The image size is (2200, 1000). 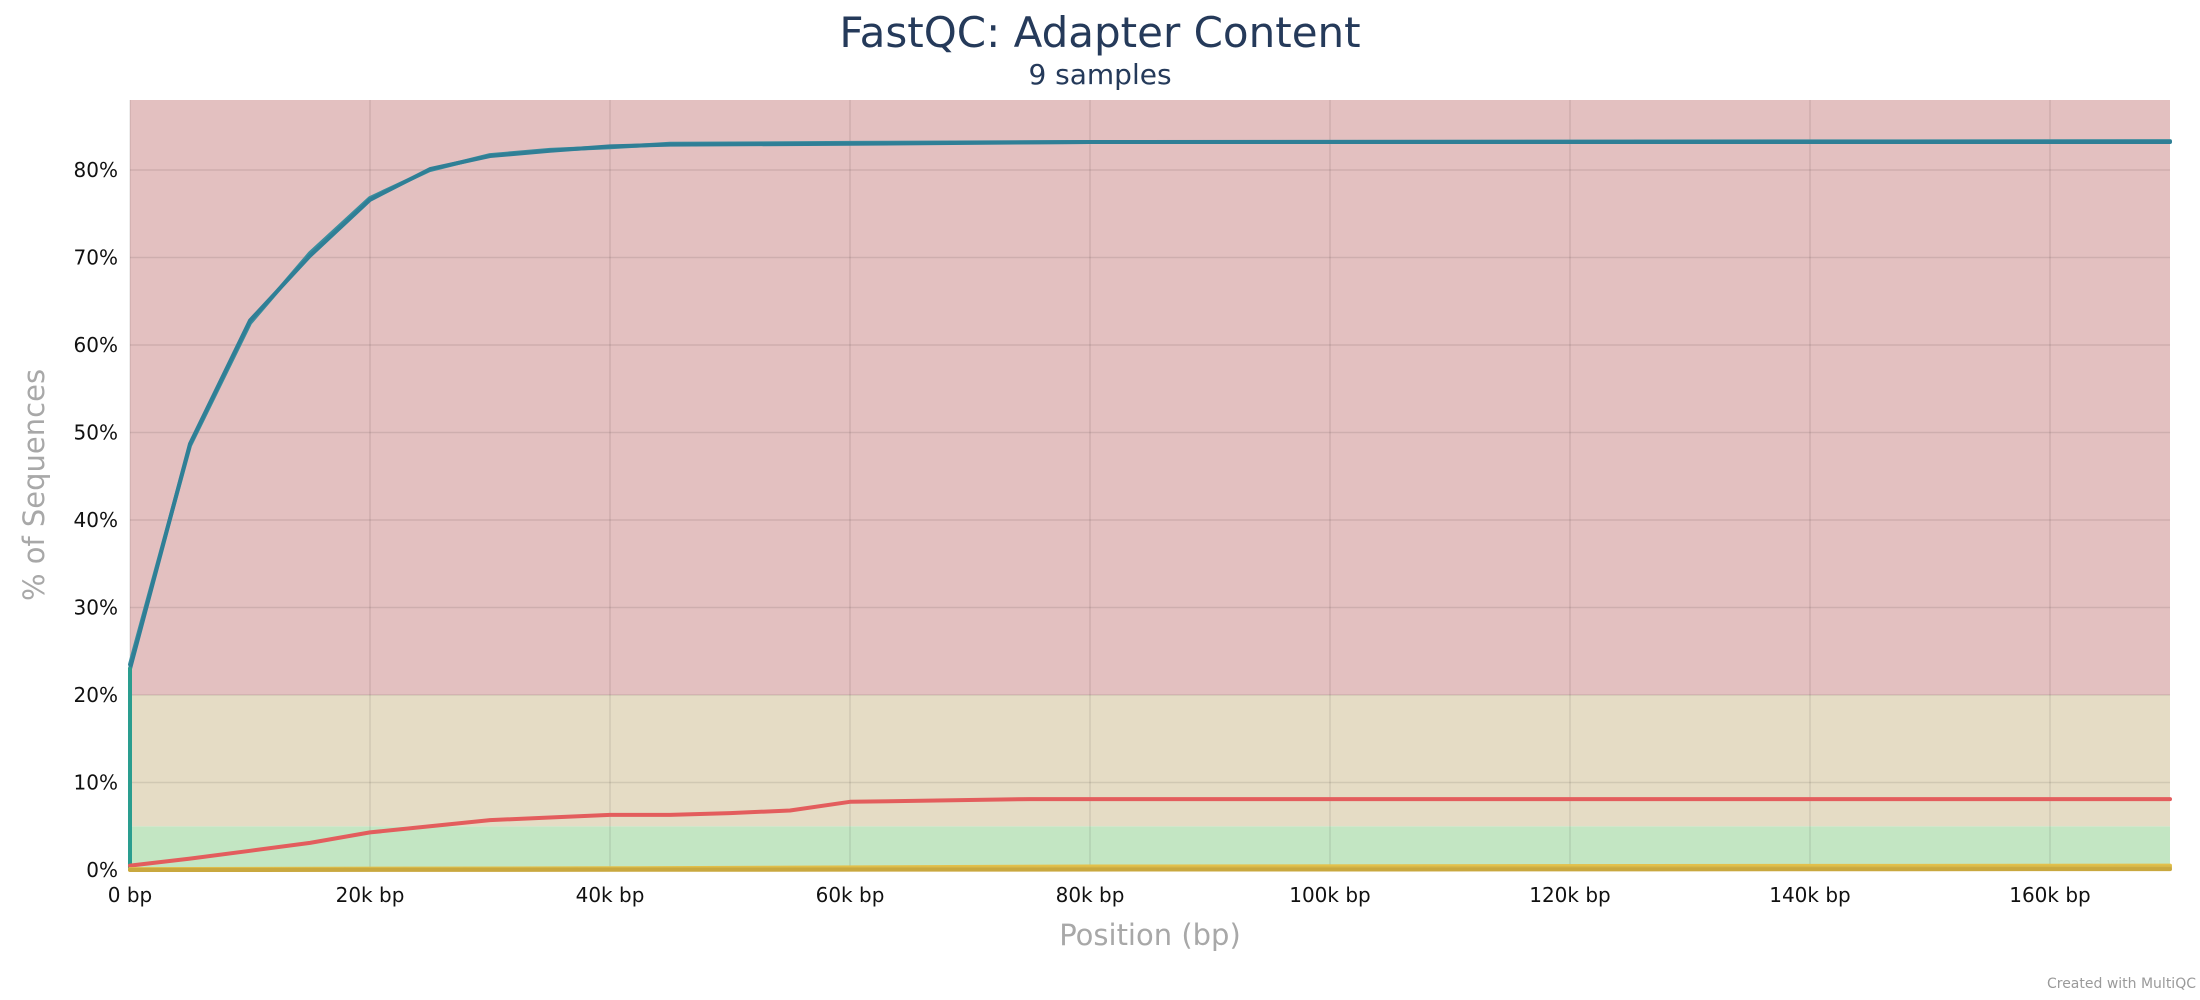 What do you see at coordinates (96, 258) in the screenshot?
I see `y-tick-label: 70%` at bounding box center [96, 258].